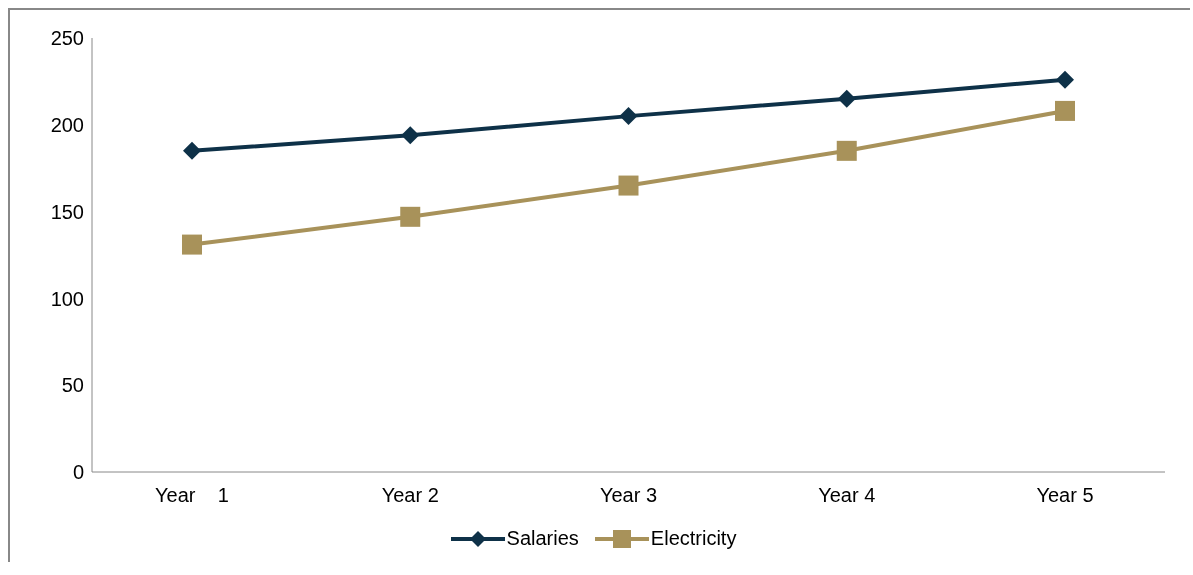 The width and height of the screenshot is (1193, 575). Describe the element at coordinates (78, 472) in the screenshot. I see `y-tick-label: 0` at that location.